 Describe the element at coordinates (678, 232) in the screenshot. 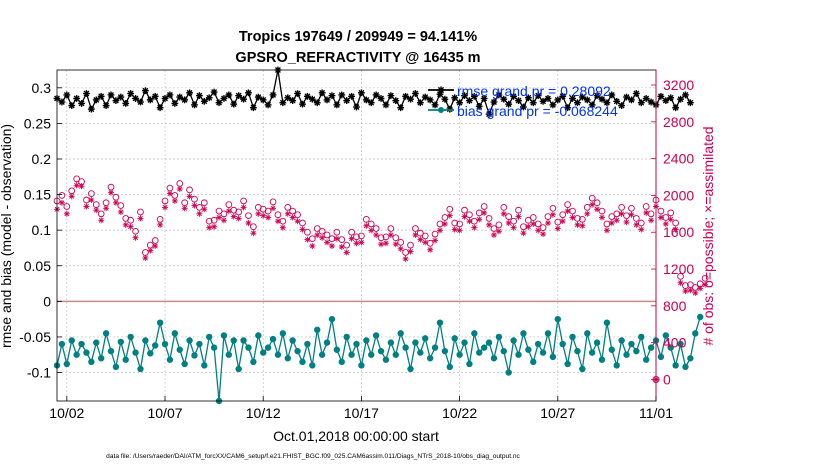

I see `right-tick-label: 1600` at that location.